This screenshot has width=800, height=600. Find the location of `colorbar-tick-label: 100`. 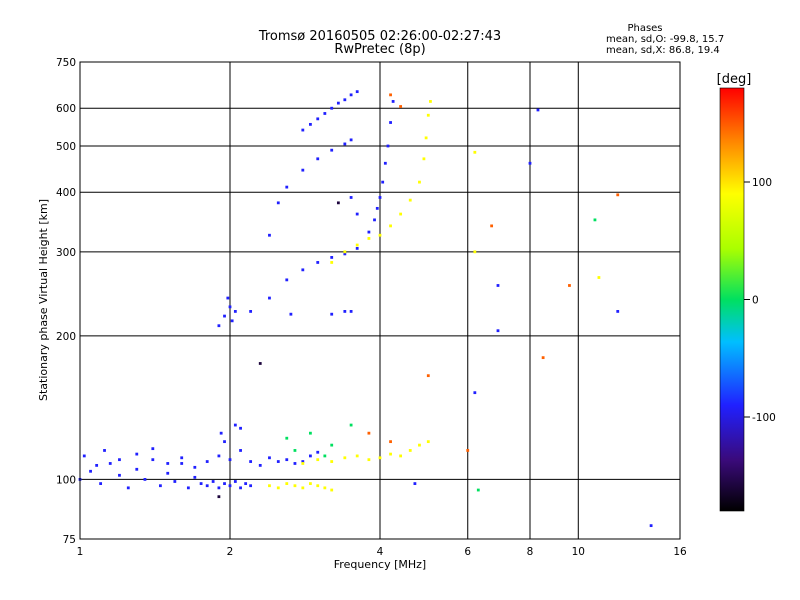

colorbar-tick-label: 100 is located at coordinates (762, 183).